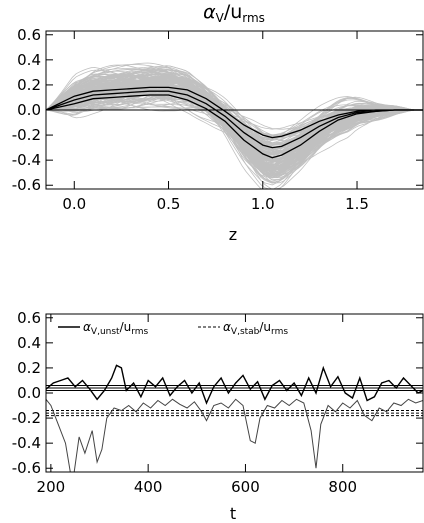  Describe the element at coordinates (29, 318) in the screenshot. I see `bot-y-tick-label: 0.6` at that location.